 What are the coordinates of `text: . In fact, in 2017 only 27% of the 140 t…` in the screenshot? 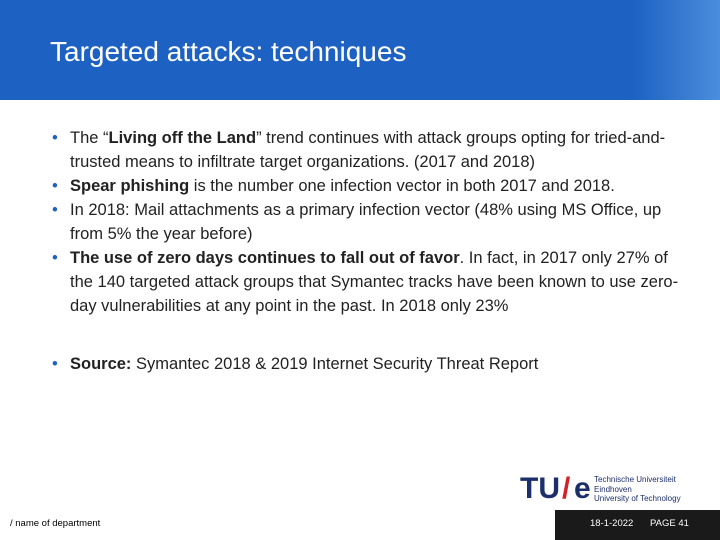 It's located at (374, 282).